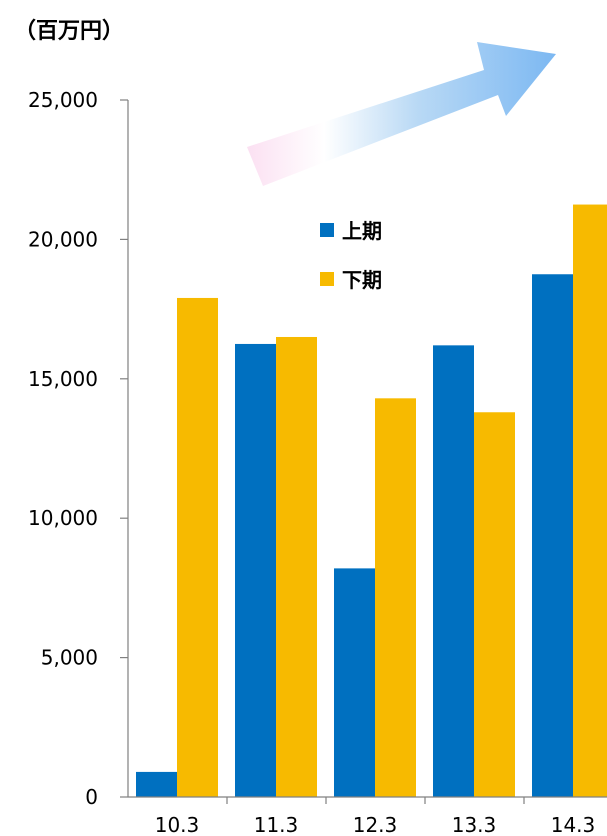 The image size is (607, 836). What do you see at coordinates (63, 518) in the screenshot?
I see `y-tick-label: 10,000` at bounding box center [63, 518].